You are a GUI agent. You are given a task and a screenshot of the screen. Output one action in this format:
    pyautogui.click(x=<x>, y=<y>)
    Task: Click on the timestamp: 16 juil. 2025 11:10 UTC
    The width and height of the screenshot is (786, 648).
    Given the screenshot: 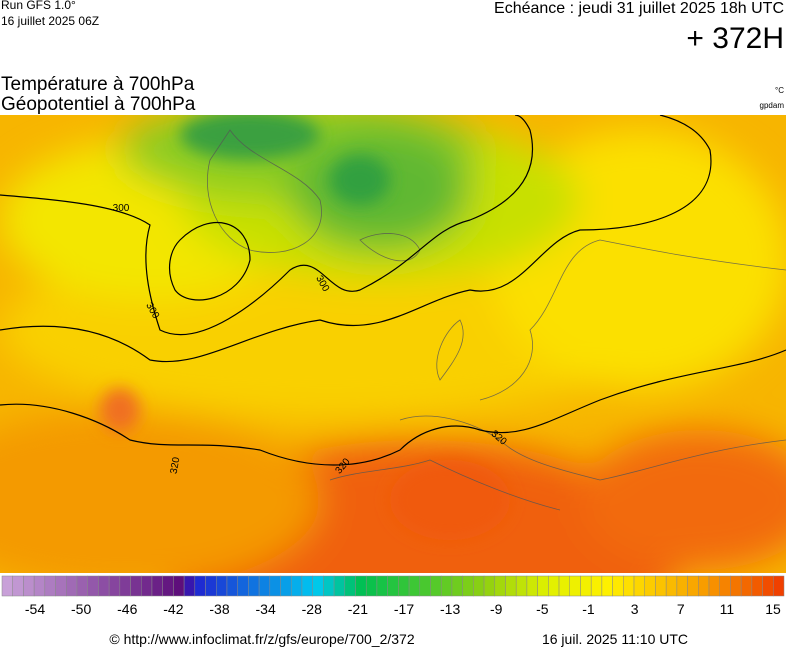 What is the action you would take?
    pyautogui.click(x=615, y=639)
    